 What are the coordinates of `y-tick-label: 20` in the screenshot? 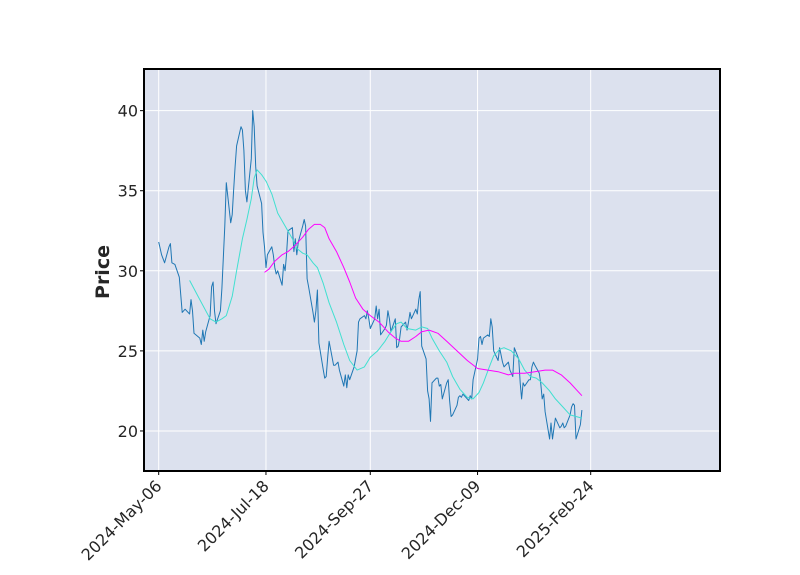 It's located at (128, 431).